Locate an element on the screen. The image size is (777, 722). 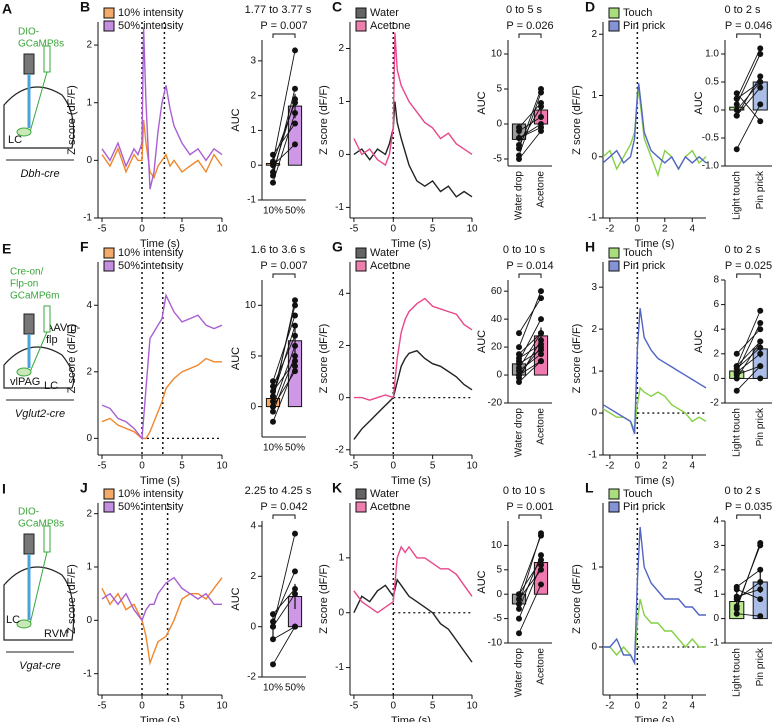
x-tick-label: -2 is located at coordinates (609, 229).